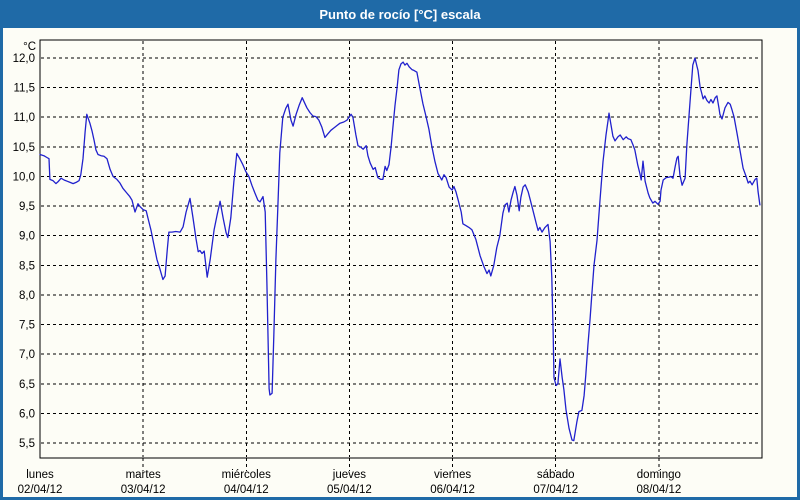 Image resolution: width=800 pixels, height=500 pixels. I want to click on x-axis-date-label: 02/04/12, so click(40, 490).